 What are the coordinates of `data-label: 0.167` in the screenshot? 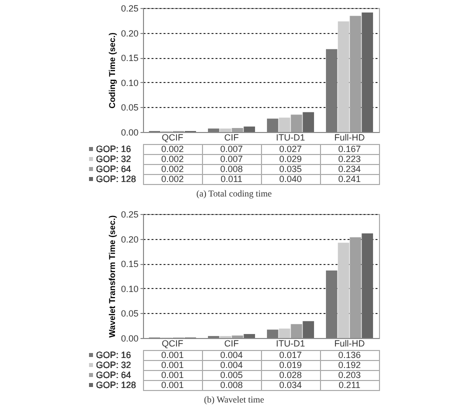 It's located at (349, 149).